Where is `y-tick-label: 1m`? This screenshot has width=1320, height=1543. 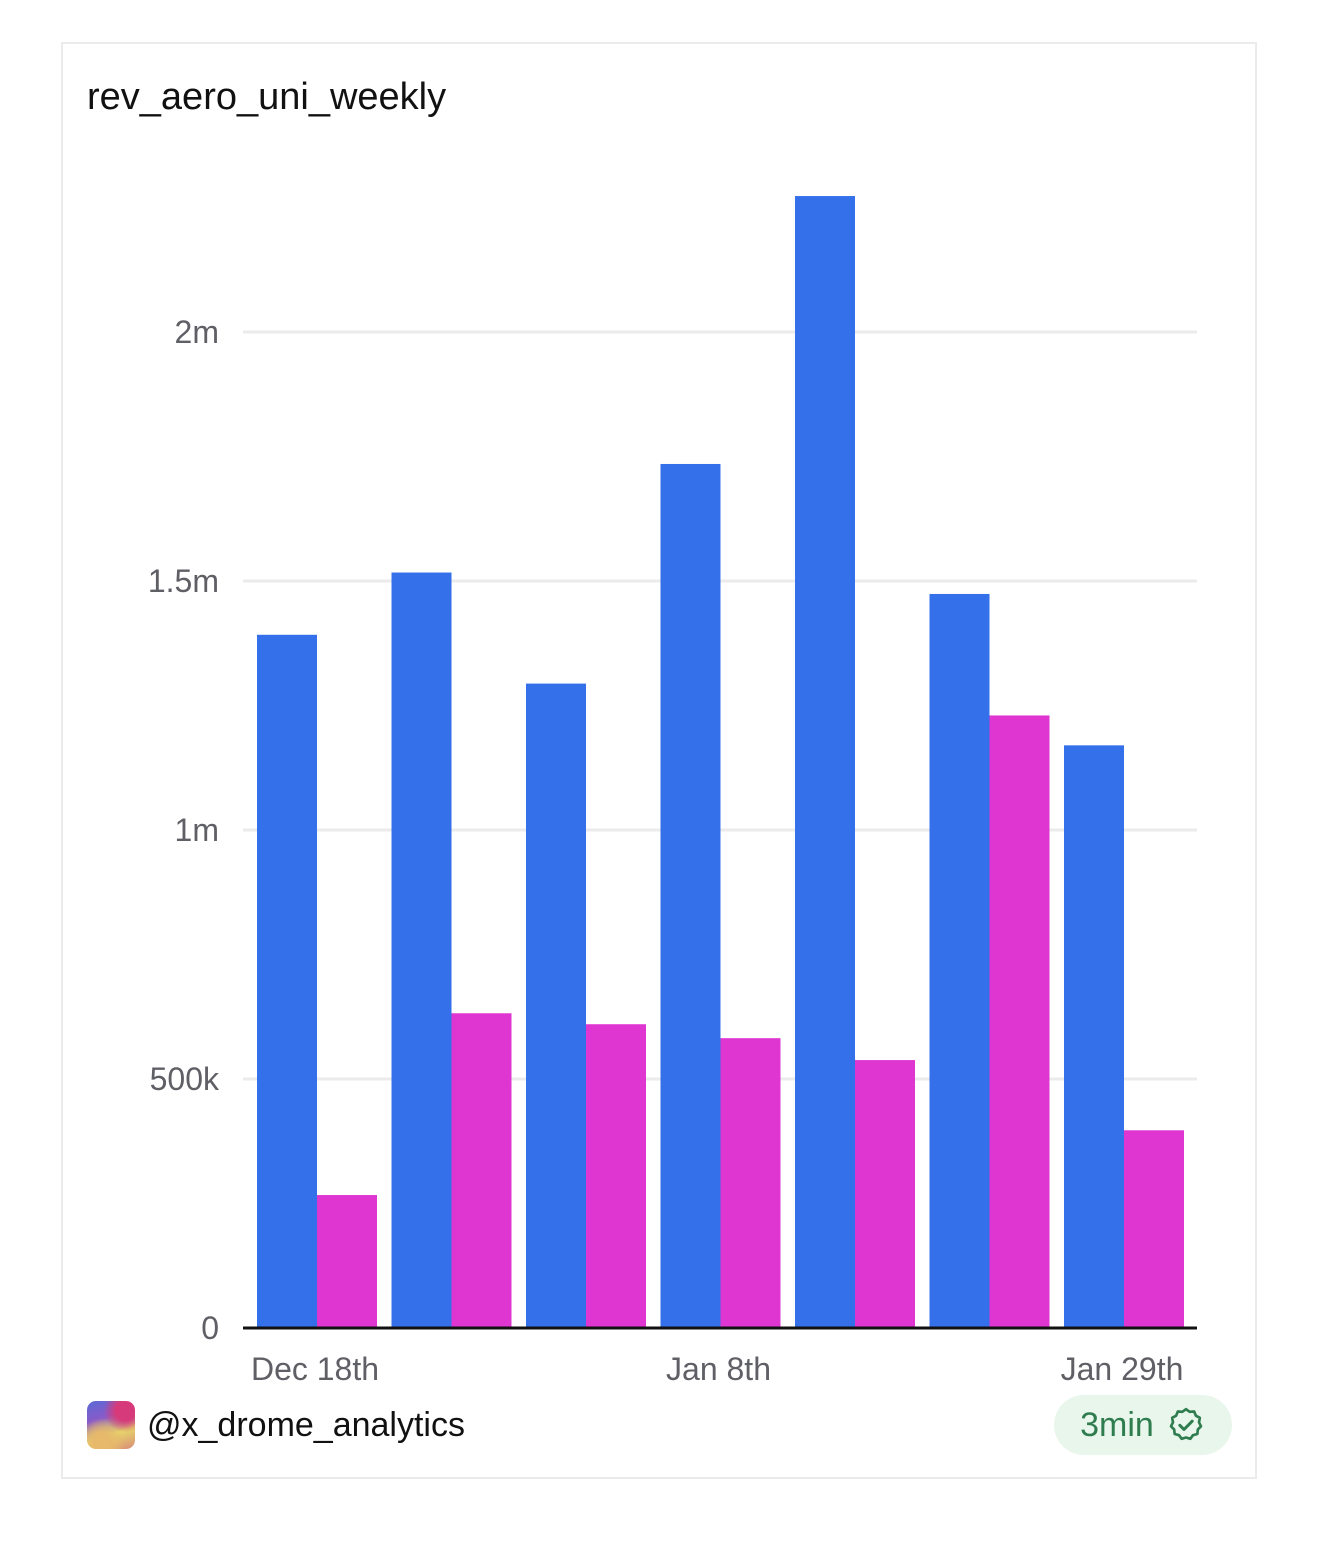
y-tick-label: 1m is located at coordinates (197, 830).